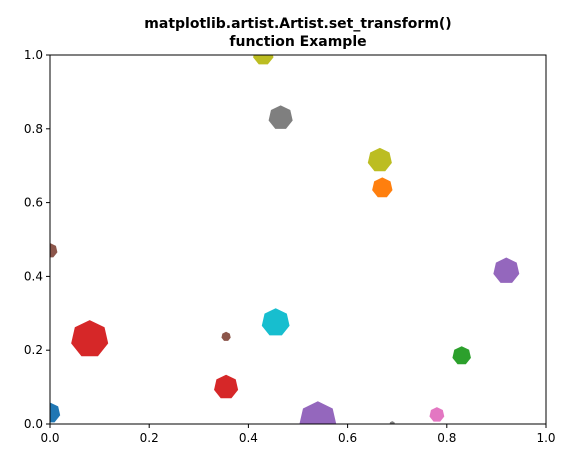 The width and height of the screenshot is (572, 461). What do you see at coordinates (33, 129) in the screenshot?
I see `y-tick-label-4: 0.8` at bounding box center [33, 129].